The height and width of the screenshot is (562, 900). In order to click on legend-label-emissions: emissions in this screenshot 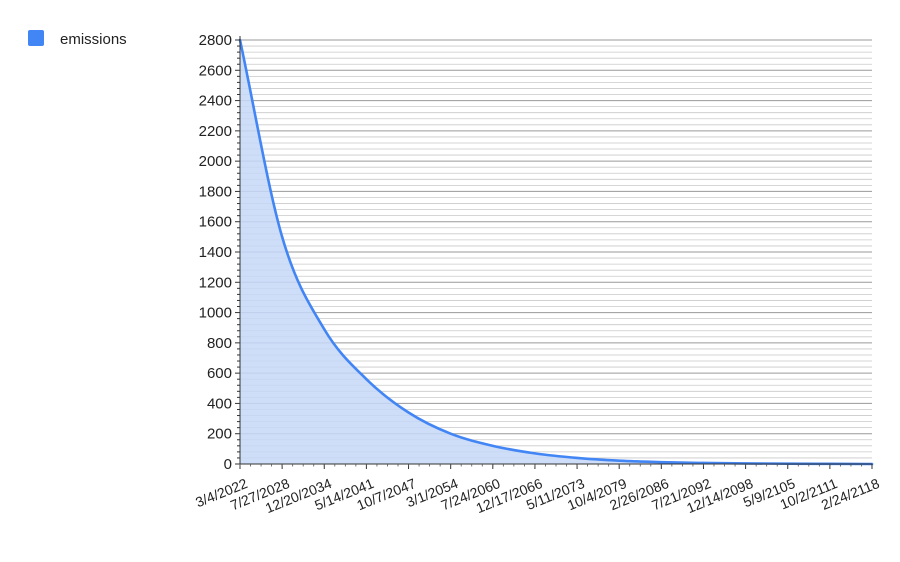, I will do `click(93, 39)`.